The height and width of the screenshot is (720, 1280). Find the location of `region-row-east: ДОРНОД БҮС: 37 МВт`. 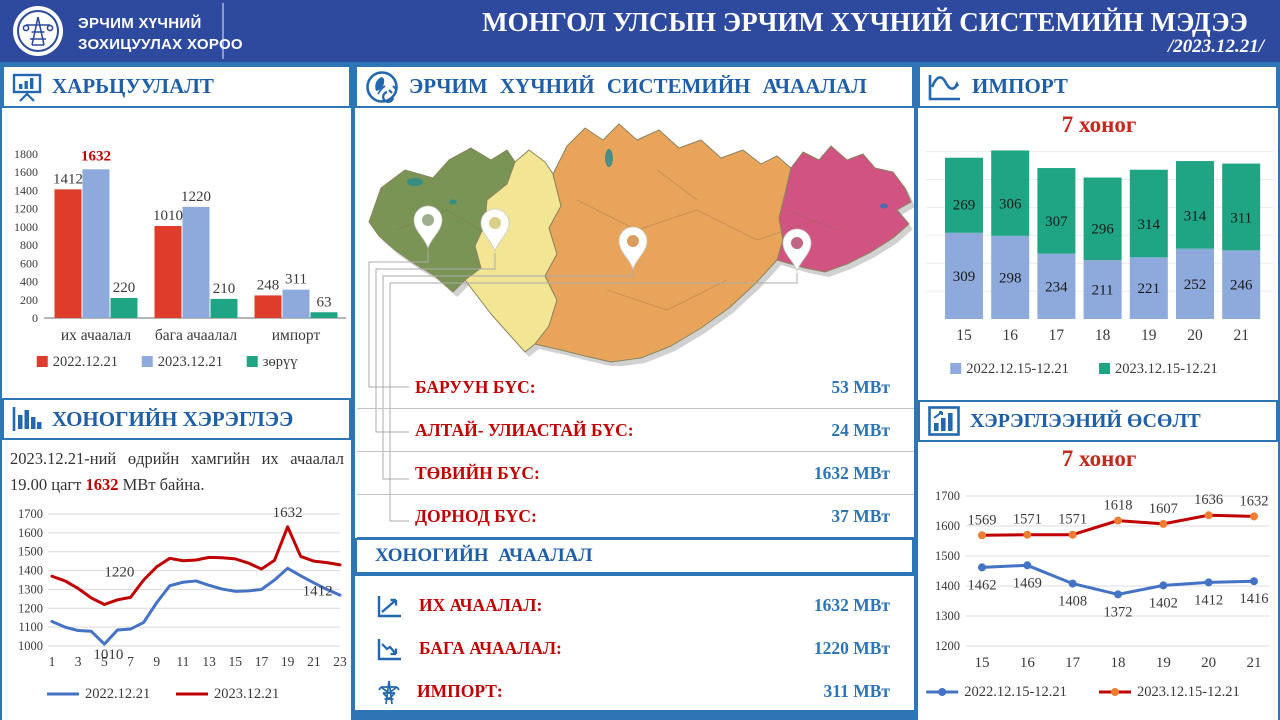

region-row-east: ДОРНОД БҮС: 37 МВт is located at coordinates (635, 516).